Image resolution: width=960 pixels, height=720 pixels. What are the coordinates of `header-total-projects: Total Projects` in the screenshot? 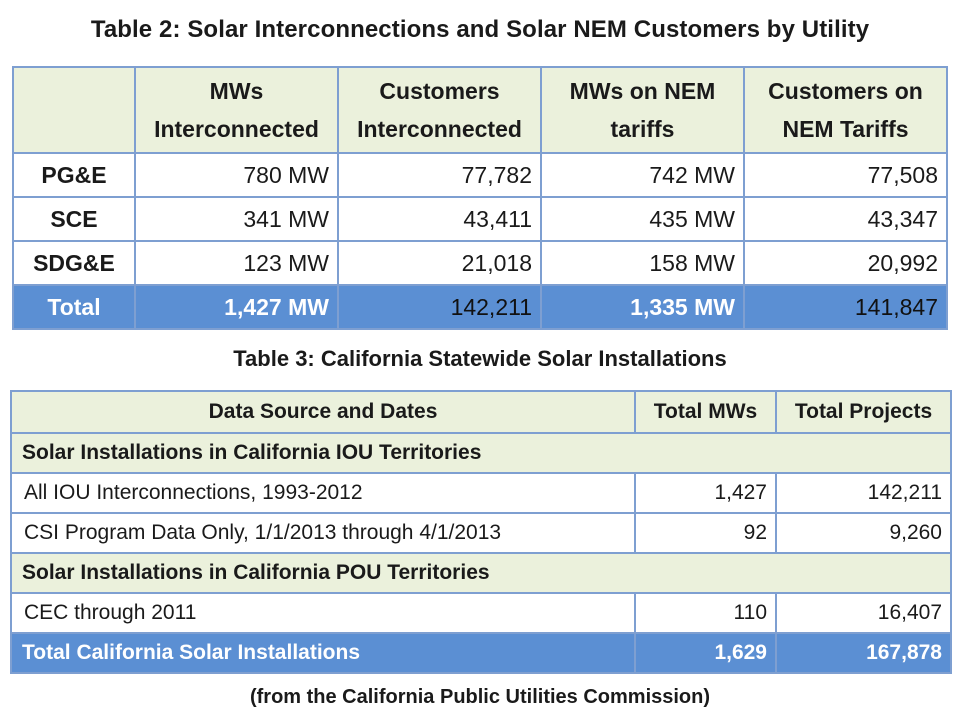 It's located at (863, 412).